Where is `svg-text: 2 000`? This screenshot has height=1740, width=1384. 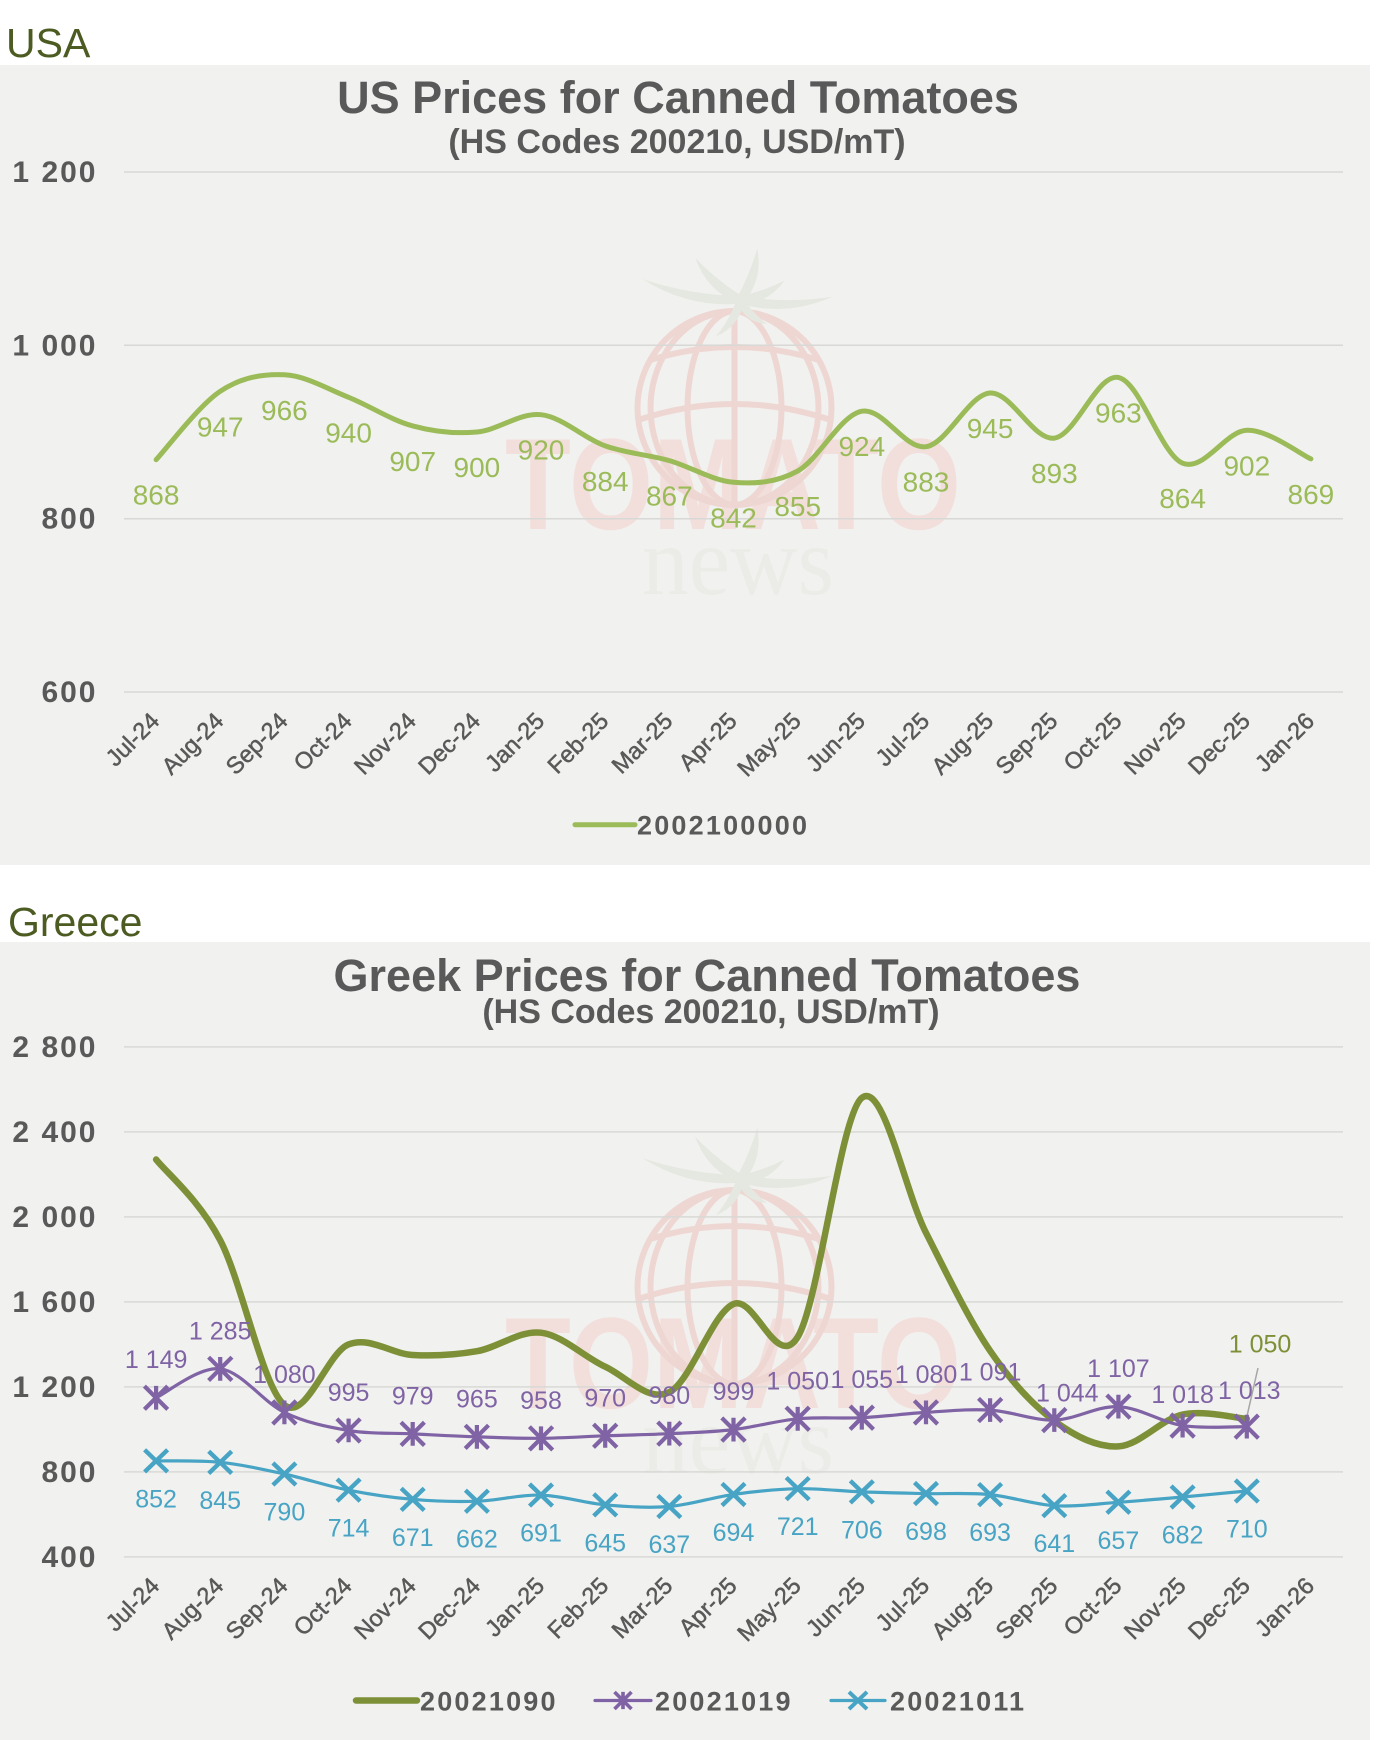 svg-text: 2 000 is located at coordinates (54, 1217).